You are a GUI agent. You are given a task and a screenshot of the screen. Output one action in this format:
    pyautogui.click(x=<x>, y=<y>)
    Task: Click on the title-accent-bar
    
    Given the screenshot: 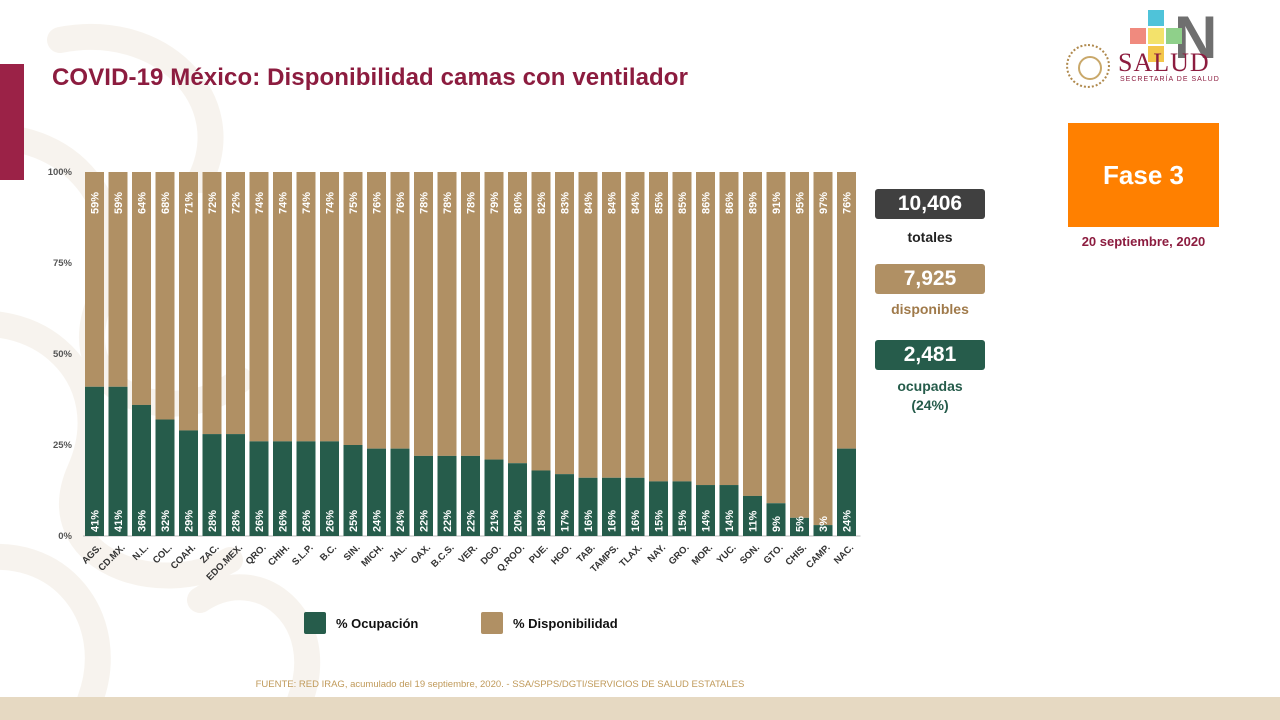 What is the action you would take?
    pyautogui.click(x=12, y=122)
    